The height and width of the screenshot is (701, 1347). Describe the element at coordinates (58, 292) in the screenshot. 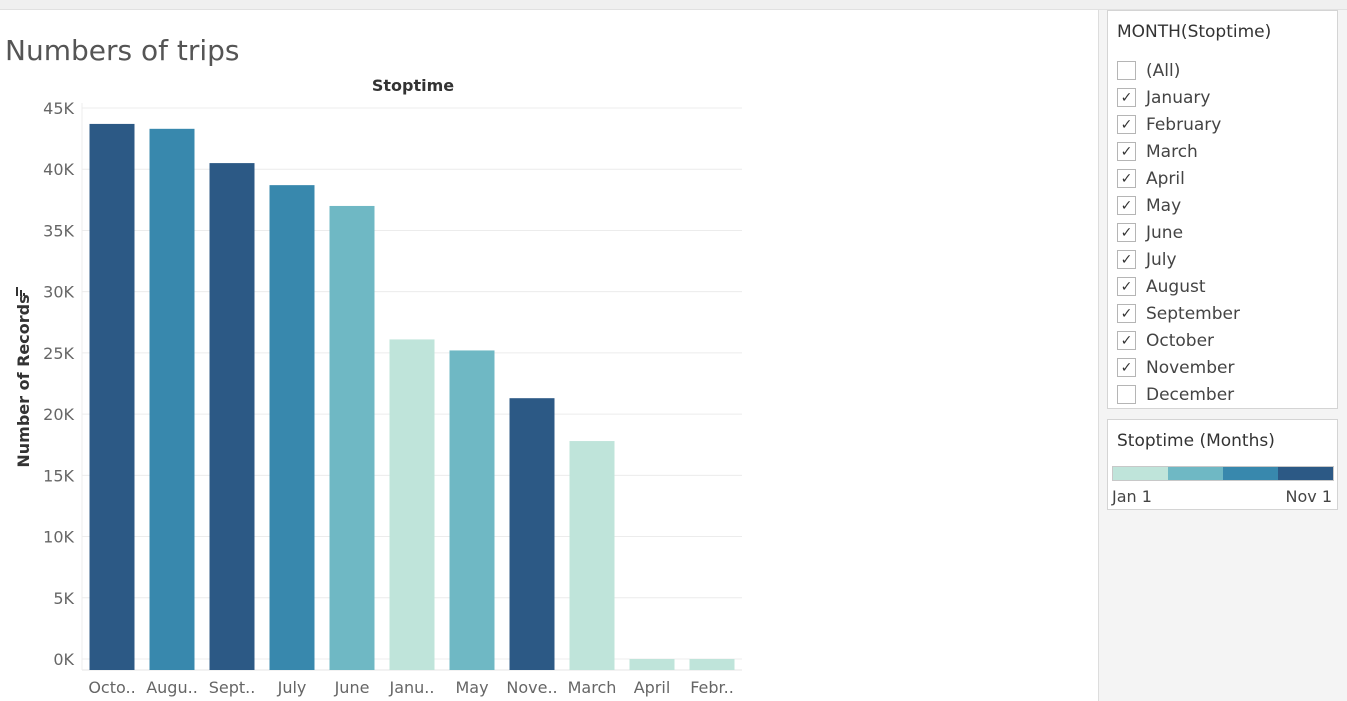

I see `y-tick-label: 30K` at that location.